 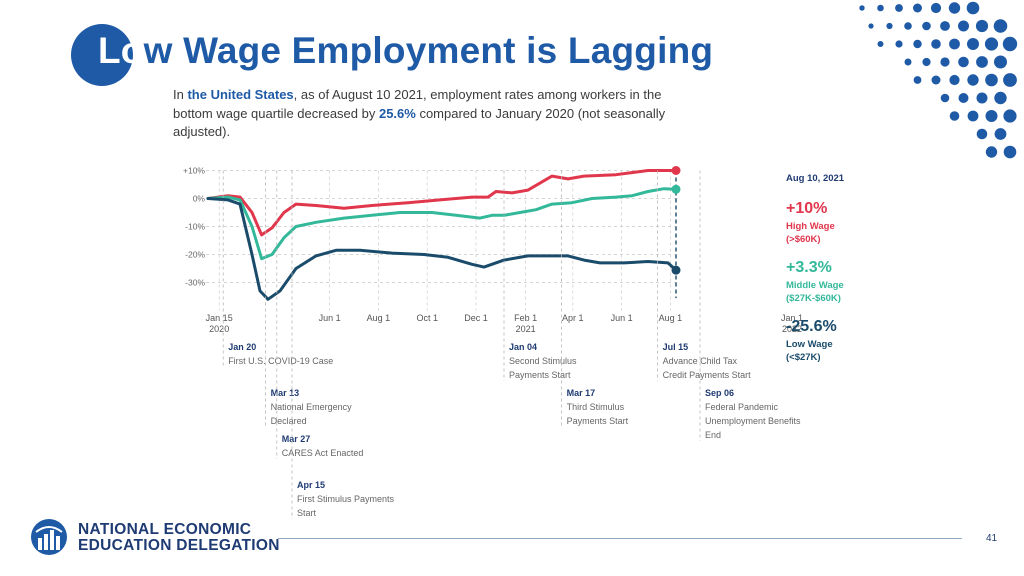 What do you see at coordinates (573, 318) in the screenshot?
I see `x-tick-label: Apr 1` at bounding box center [573, 318].